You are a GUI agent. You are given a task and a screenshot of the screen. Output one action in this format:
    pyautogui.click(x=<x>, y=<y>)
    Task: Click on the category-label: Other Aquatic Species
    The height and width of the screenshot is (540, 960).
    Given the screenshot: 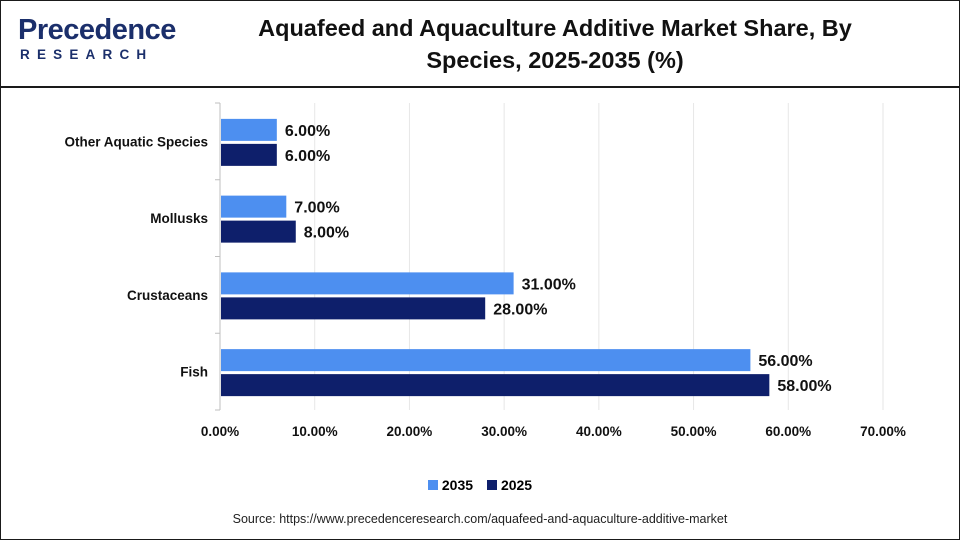 What is the action you would take?
    pyautogui.click(x=136, y=141)
    